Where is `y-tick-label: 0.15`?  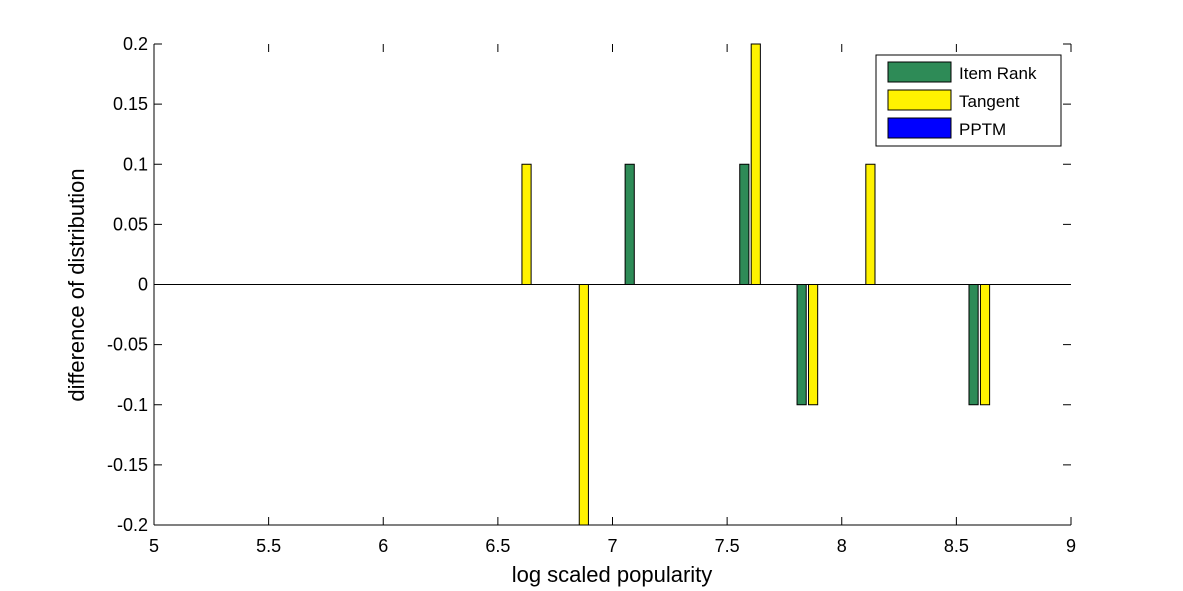 y-tick-label: 0.15 is located at coordinates (130, 104).